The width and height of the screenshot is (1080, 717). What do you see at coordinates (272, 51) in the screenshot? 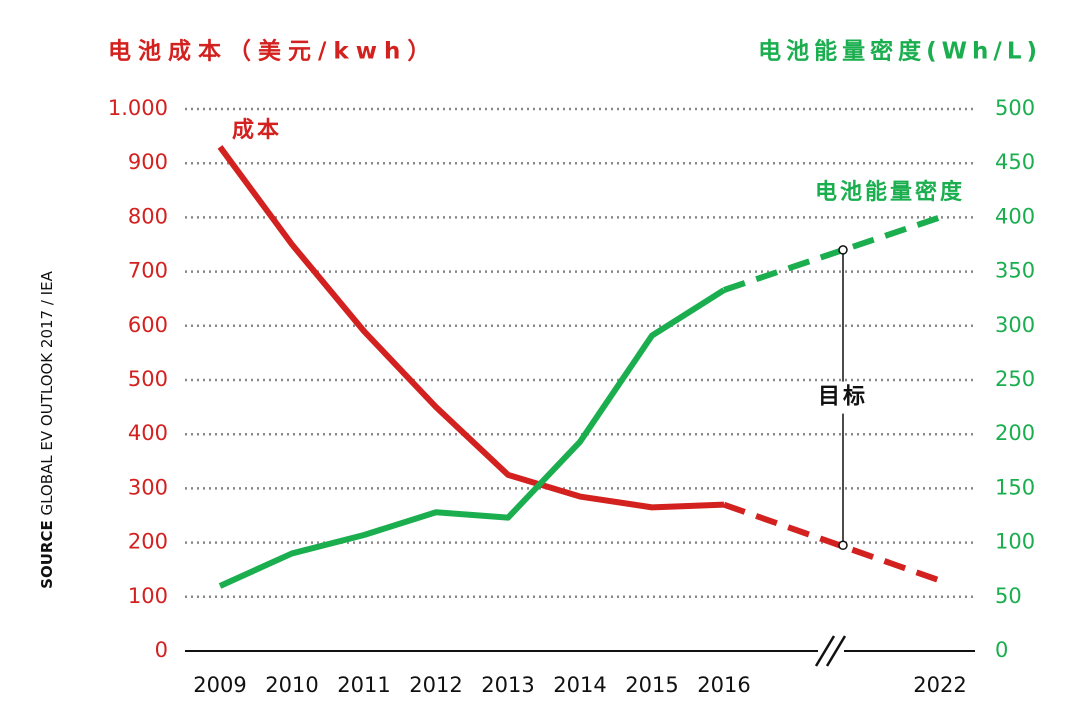
I see `y-axis-title: 电池成本（美元/kwh）` at bounding box center [272, 51].